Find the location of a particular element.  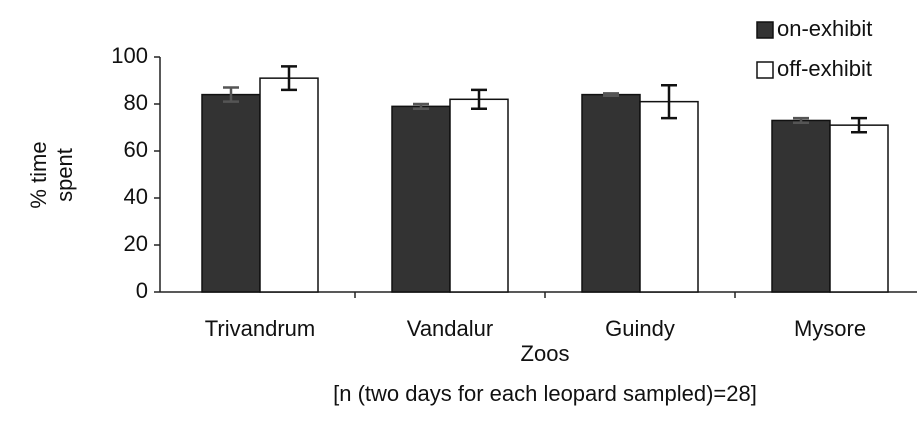

x-tick-label: Vandalur is located at coordinates (450, 328).